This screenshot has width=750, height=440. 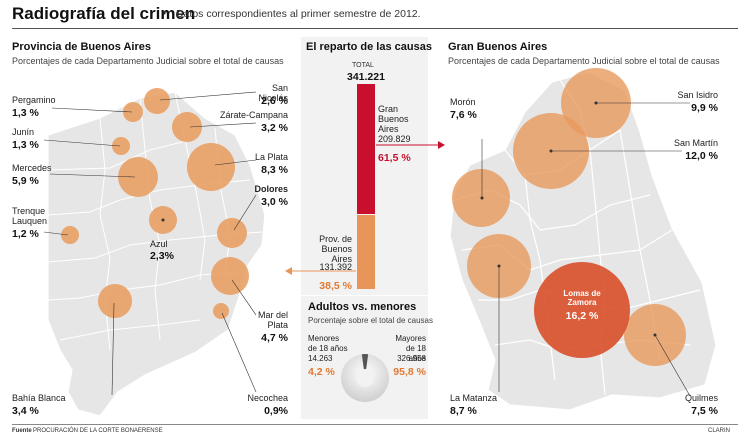 What do you see at coordinates (274, 128) in the screenshot?
I see `pct-zarate-campana: 3,2 %` at bounding box center [274, 128].